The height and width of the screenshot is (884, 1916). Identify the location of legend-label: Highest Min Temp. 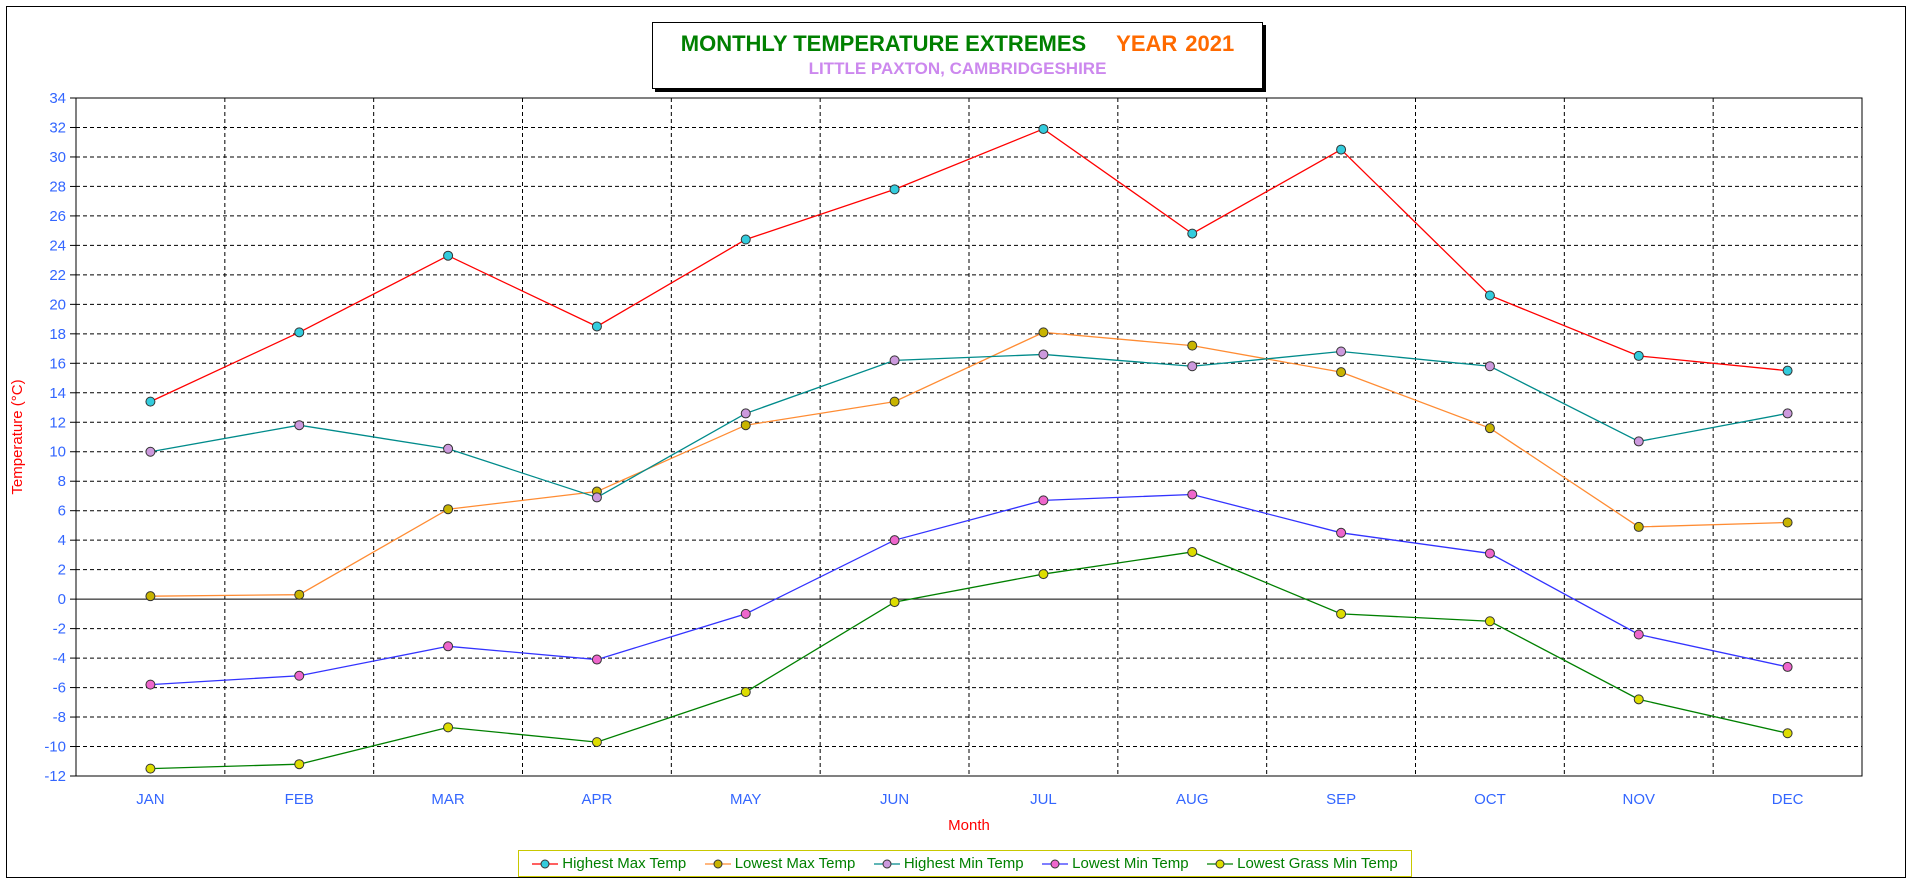
(963, 863).